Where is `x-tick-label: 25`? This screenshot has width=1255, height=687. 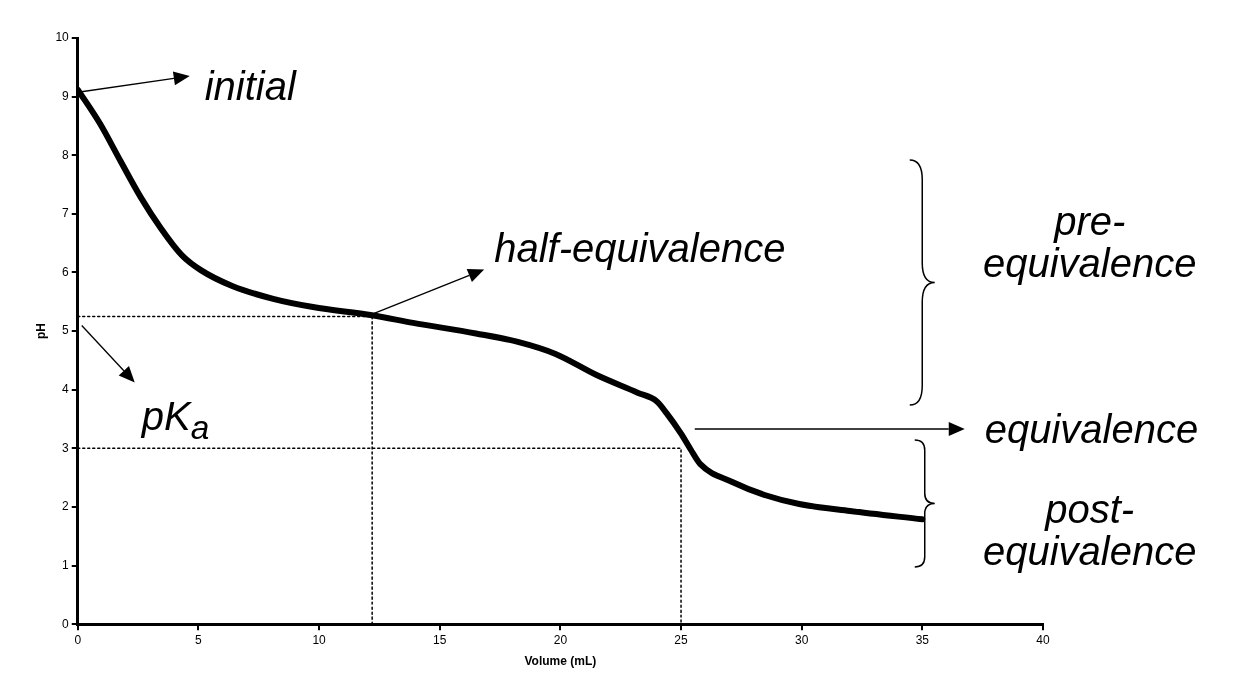 x-tick-label: 25 is located at coordinates (681, 639).